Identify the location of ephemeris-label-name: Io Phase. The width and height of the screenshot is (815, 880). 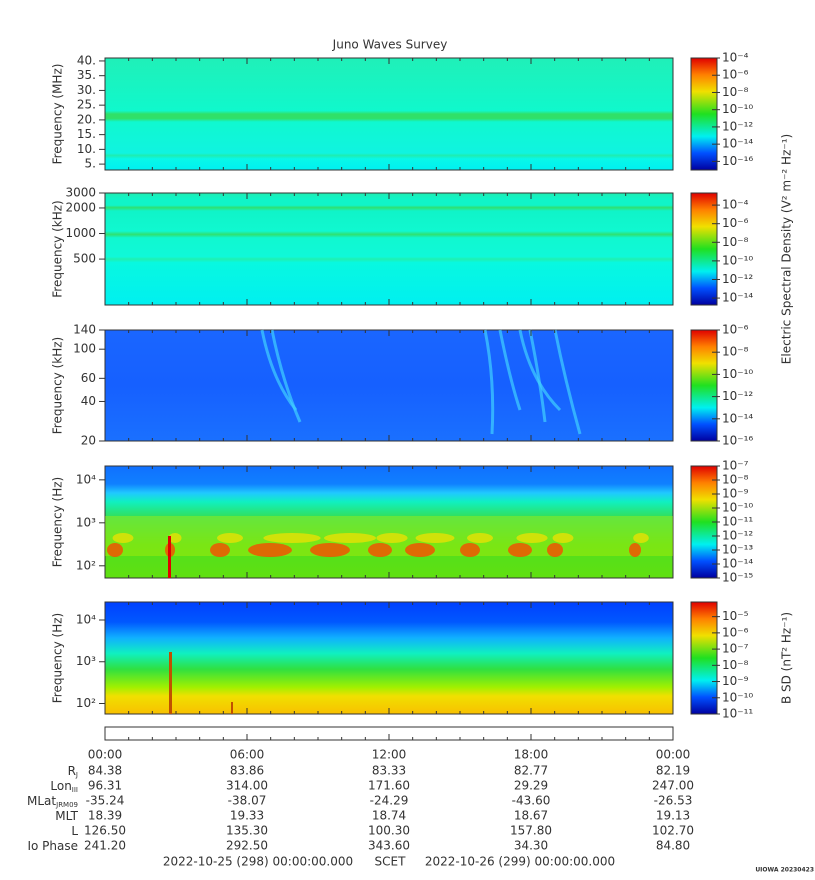
(52, 846).